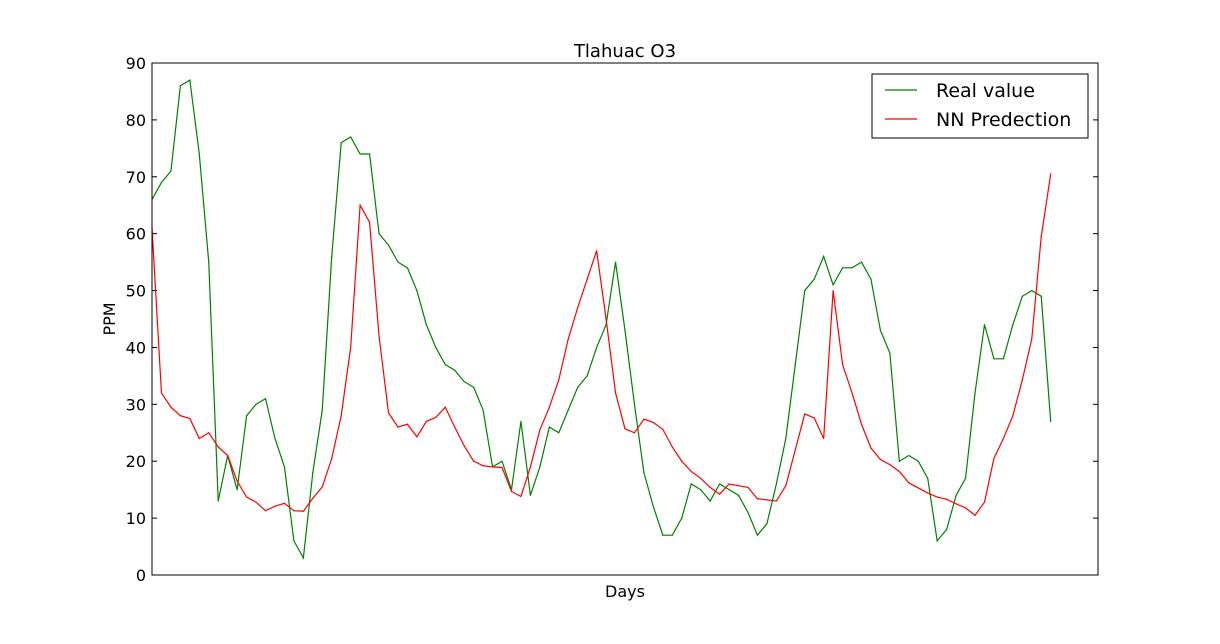  What do you see at coordinates (624, 51) in the screenshot?
I see `chart-title: Tlahuac O3` at bounding box center [624, 51].